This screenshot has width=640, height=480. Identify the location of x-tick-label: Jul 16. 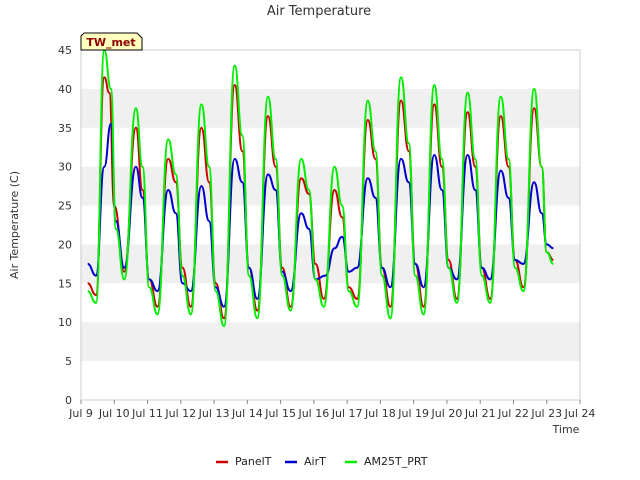
(313, 413).